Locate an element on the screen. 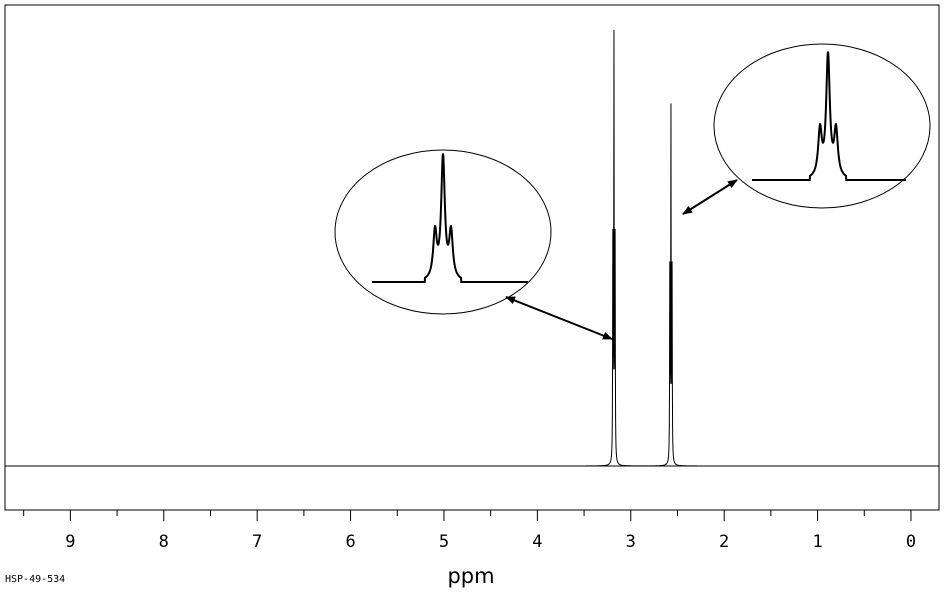 This screenshot has width=945, height=594. inset-3.2-frame is located at coordinates (443, 232).